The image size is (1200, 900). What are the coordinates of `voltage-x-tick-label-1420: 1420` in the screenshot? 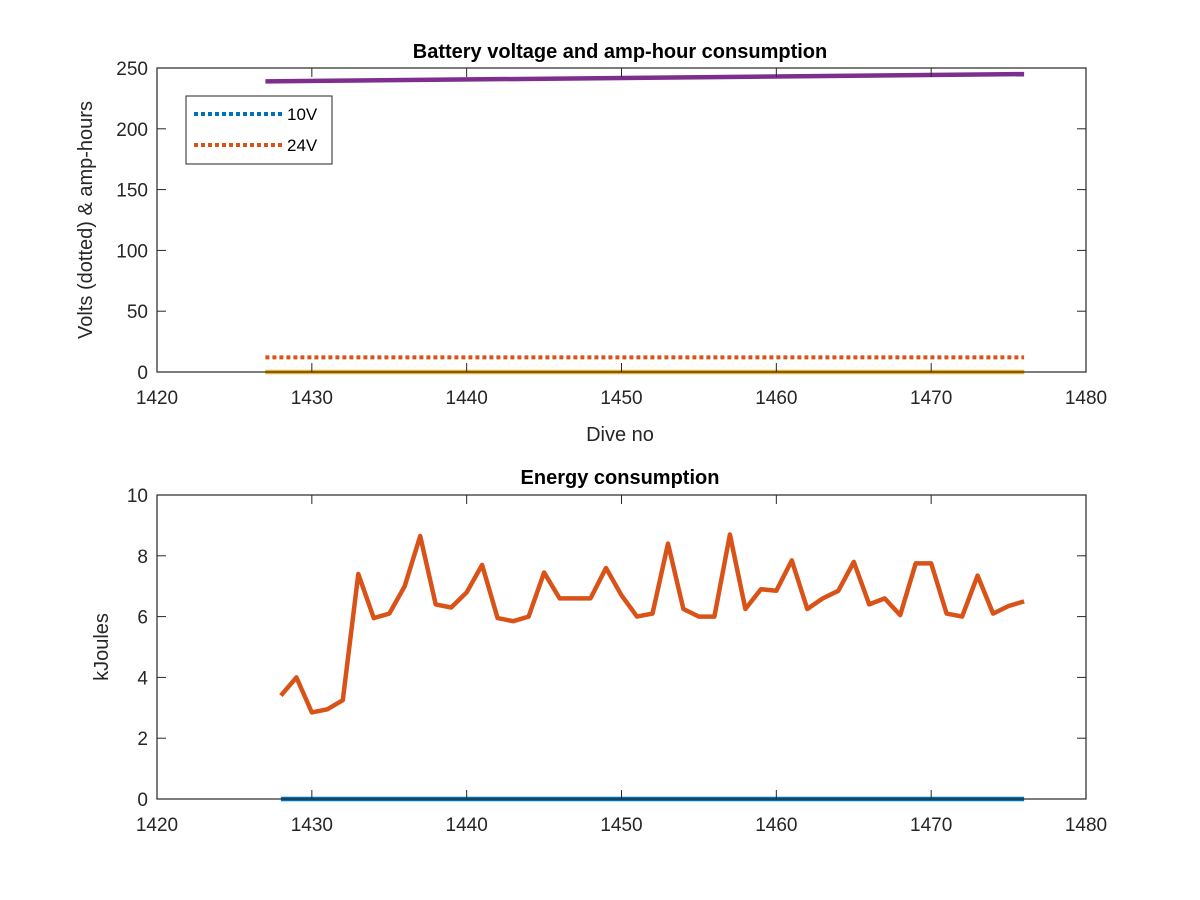 It's located at (157, 398).